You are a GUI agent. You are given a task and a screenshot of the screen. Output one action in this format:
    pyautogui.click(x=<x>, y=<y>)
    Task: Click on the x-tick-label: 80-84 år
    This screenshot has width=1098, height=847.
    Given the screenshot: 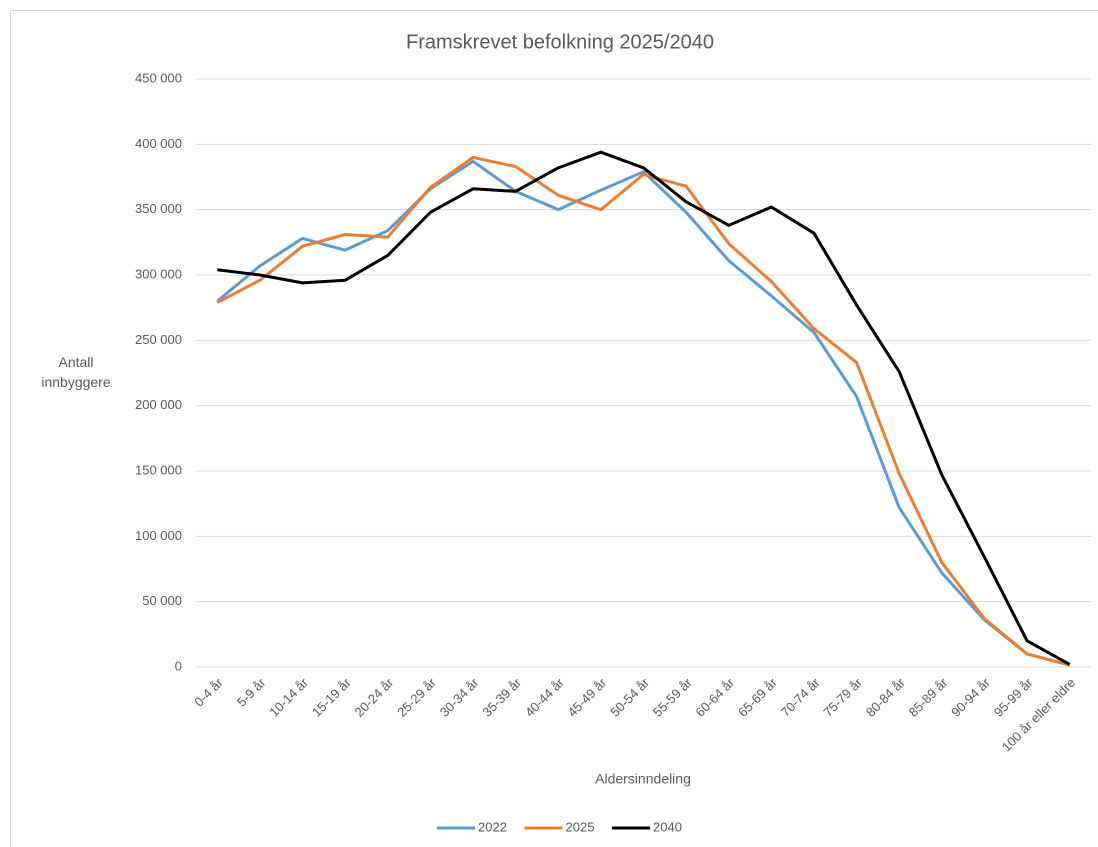 What is the action you would take?
    pyautogui.click(x=885, y=696)
    